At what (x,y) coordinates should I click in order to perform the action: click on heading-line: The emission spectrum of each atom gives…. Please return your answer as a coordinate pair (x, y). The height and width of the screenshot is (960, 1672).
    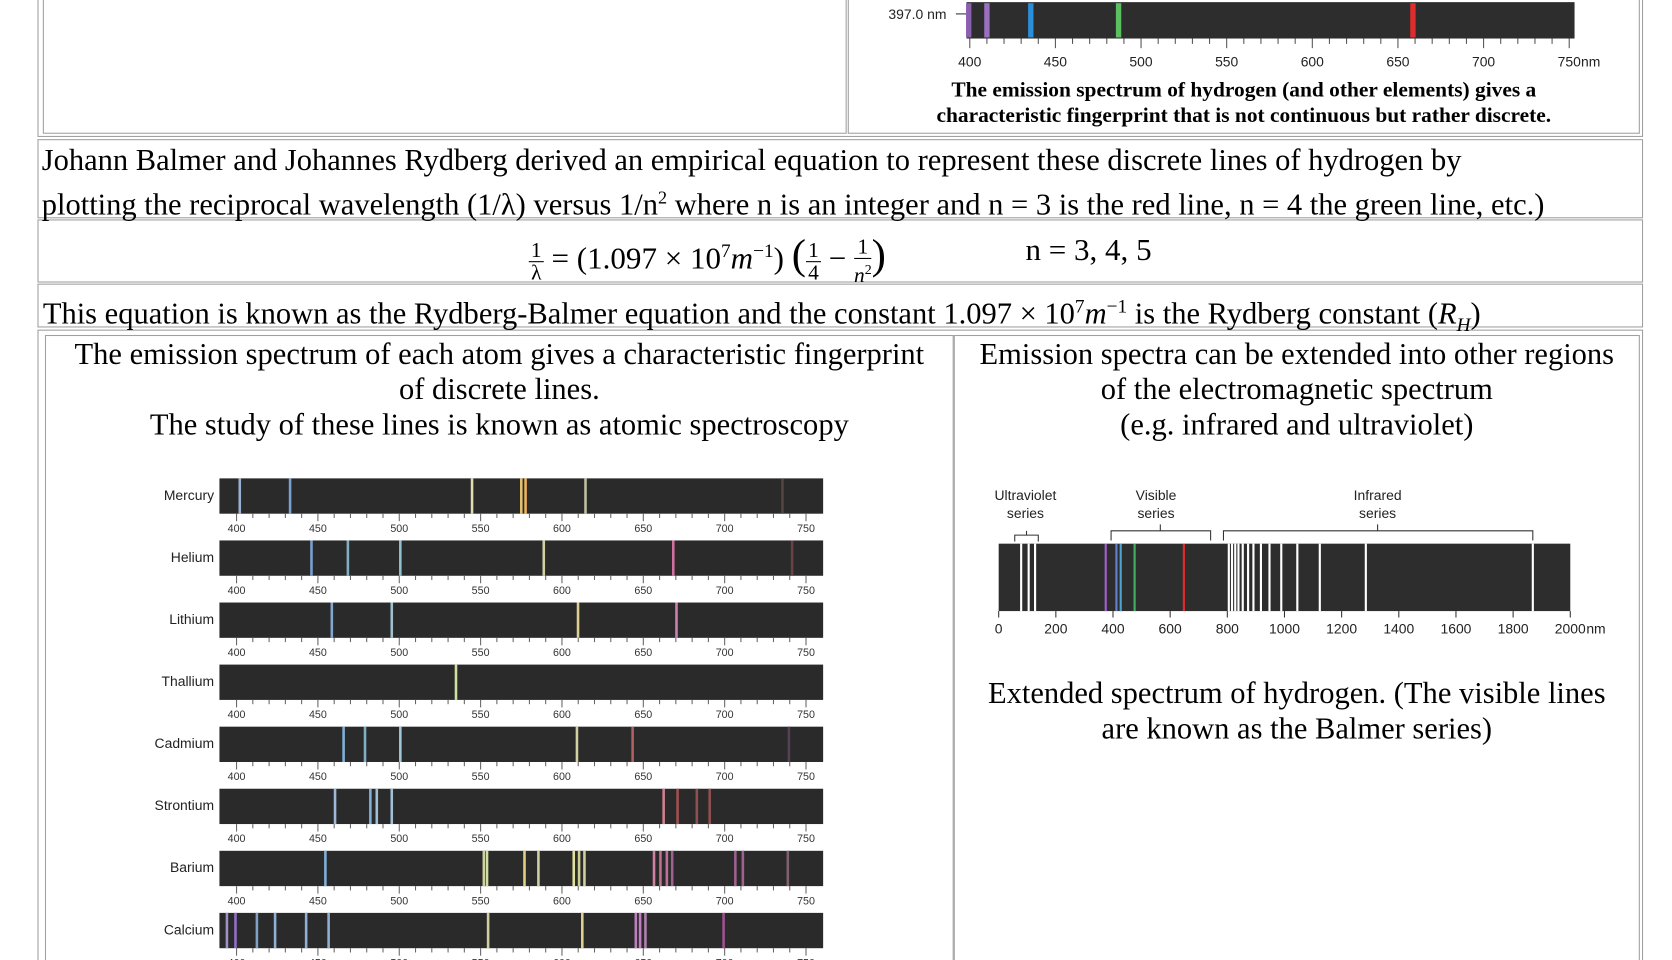
    Looking at the image, I should click on (499, 355).